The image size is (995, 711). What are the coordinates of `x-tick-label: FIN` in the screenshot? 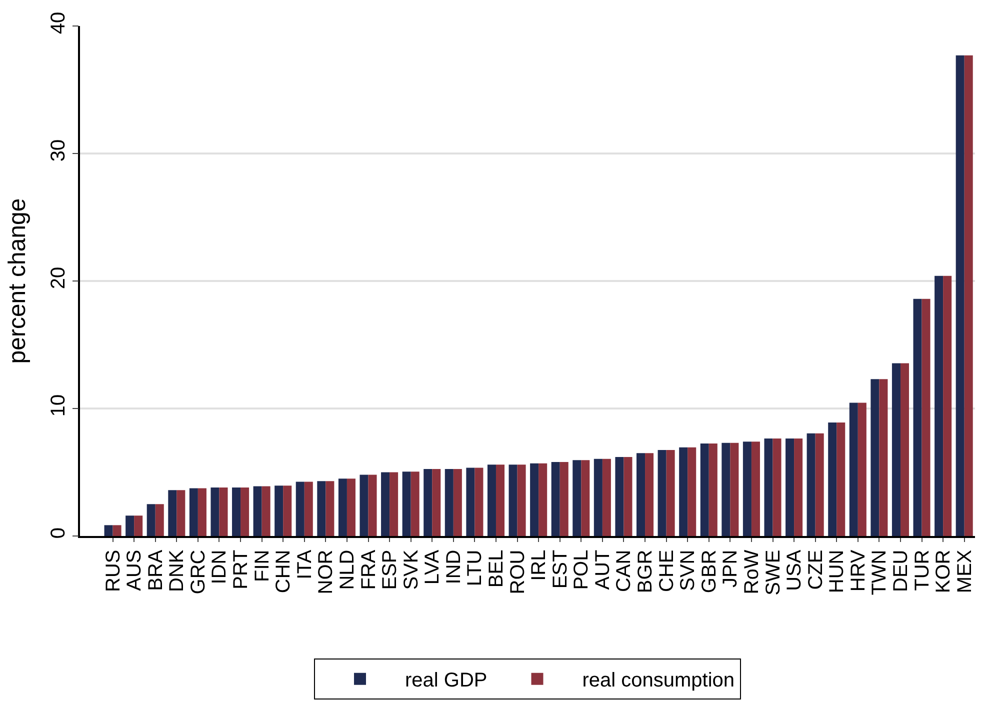 It's located at (262, 566).